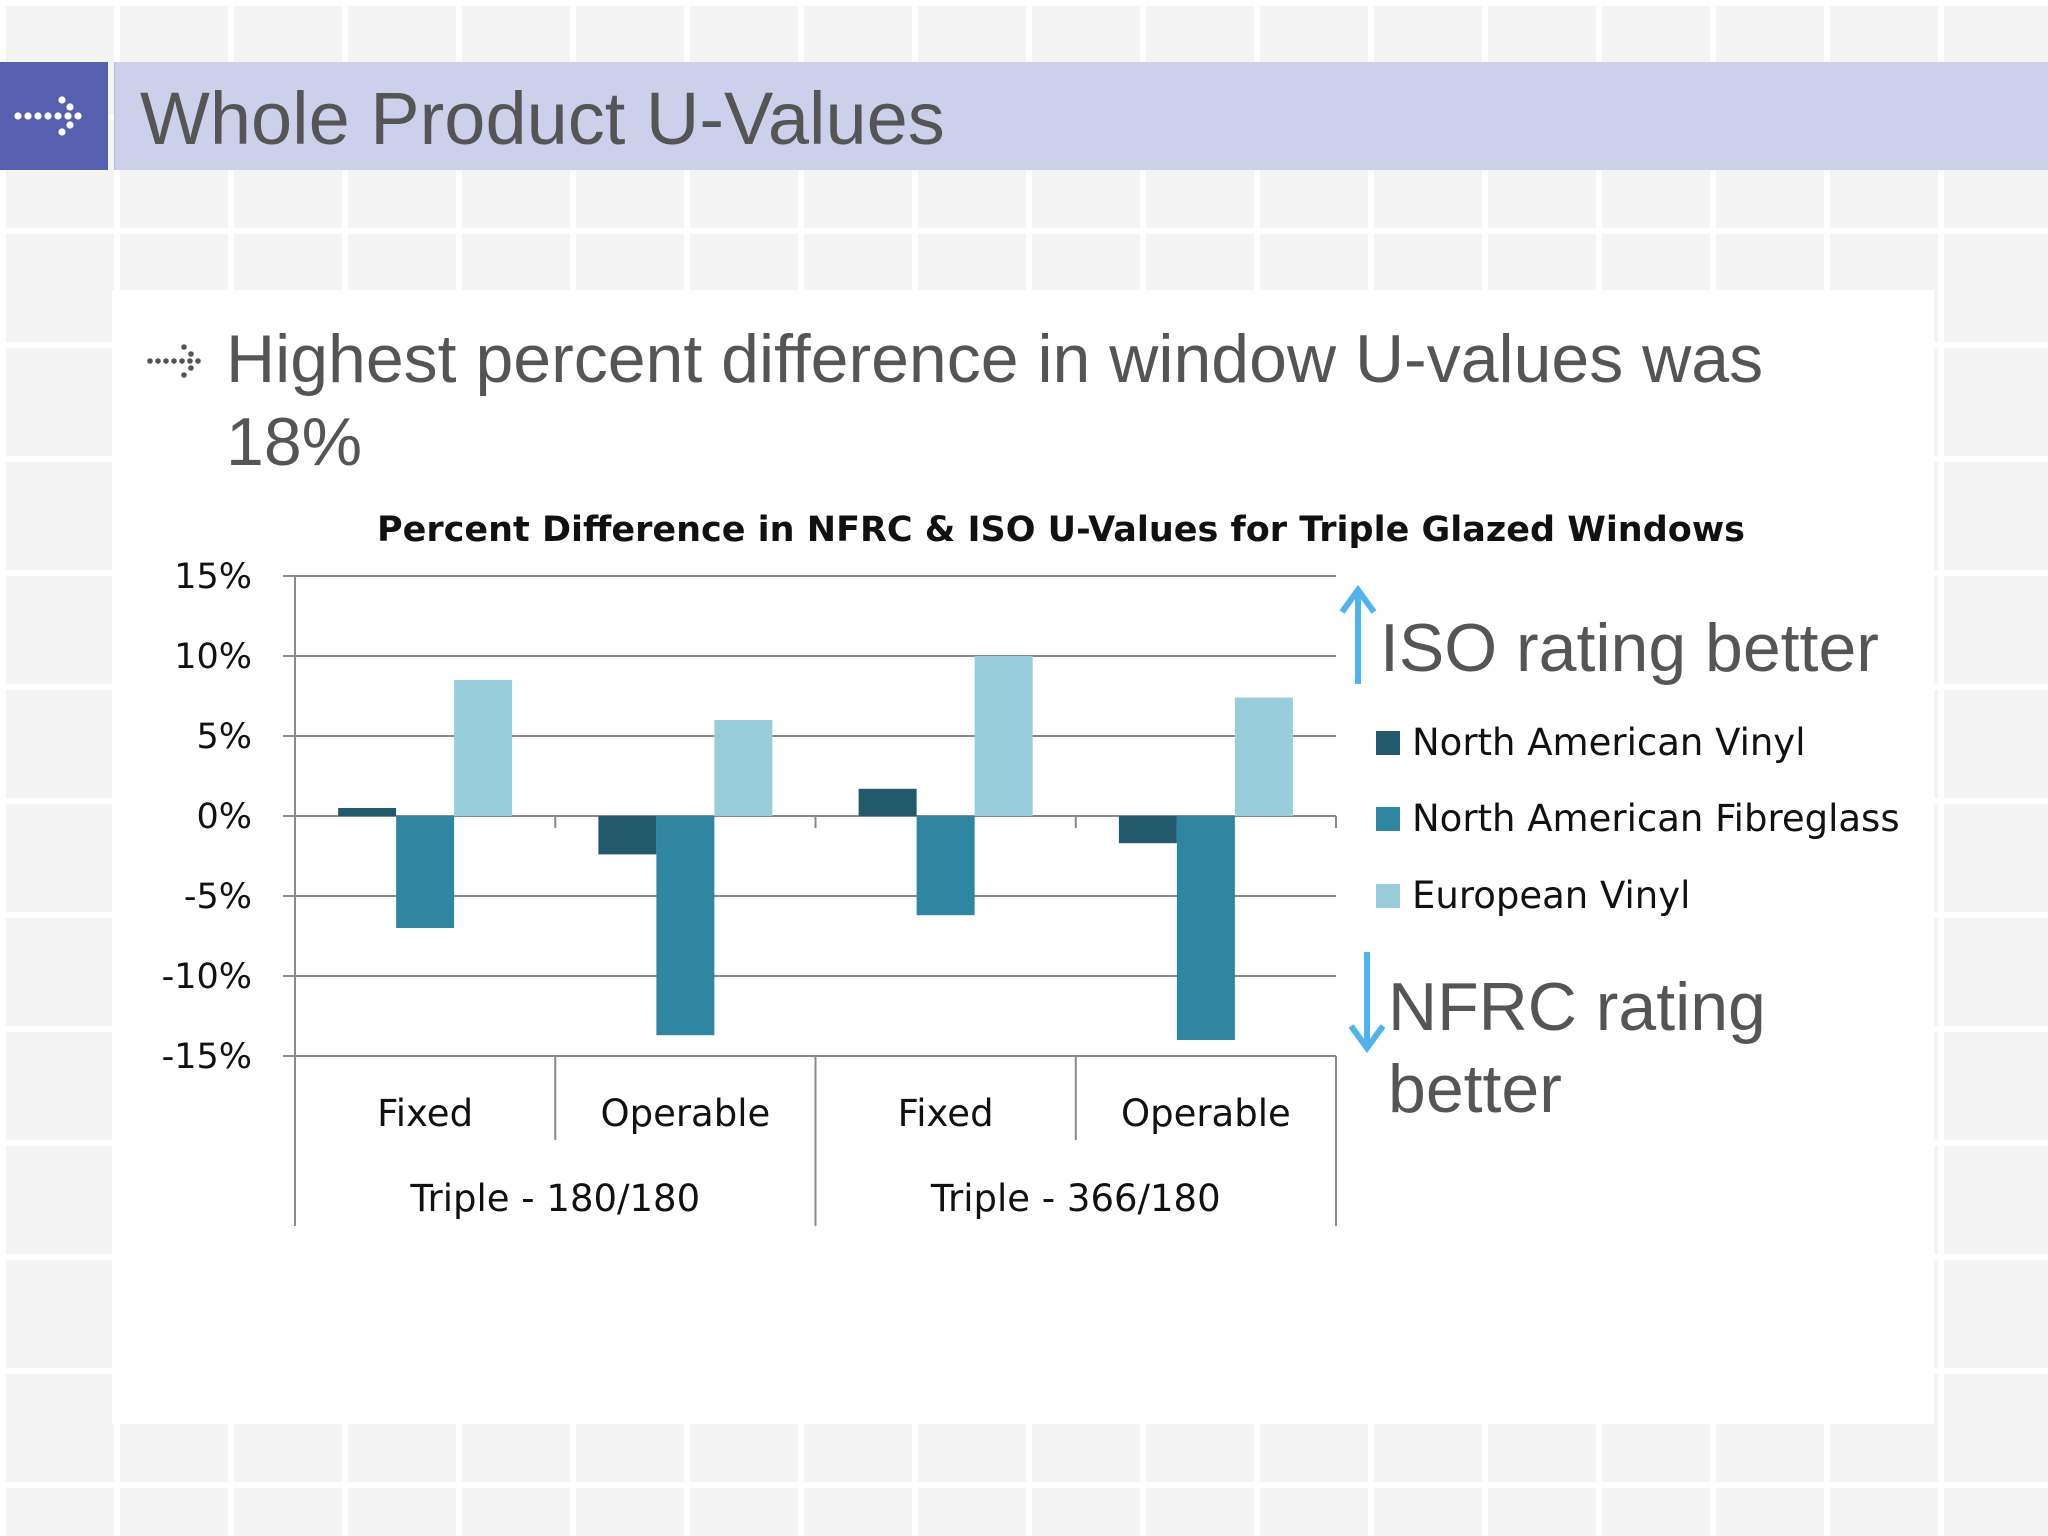 This screenshot has height=1536, width=2048. What do you see at coordinates (1609, 742) in the screenshot?
I see `legend-label: North American Vinyl` at bounding box center [1609, 742].